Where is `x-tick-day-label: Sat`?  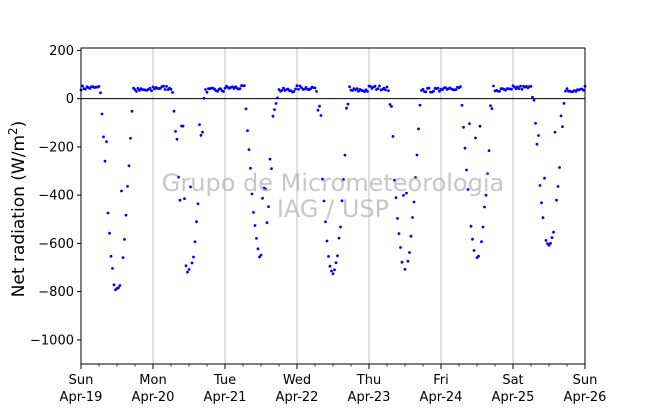 x-tick-day-label: Sat is located at coordinates (512, 380).